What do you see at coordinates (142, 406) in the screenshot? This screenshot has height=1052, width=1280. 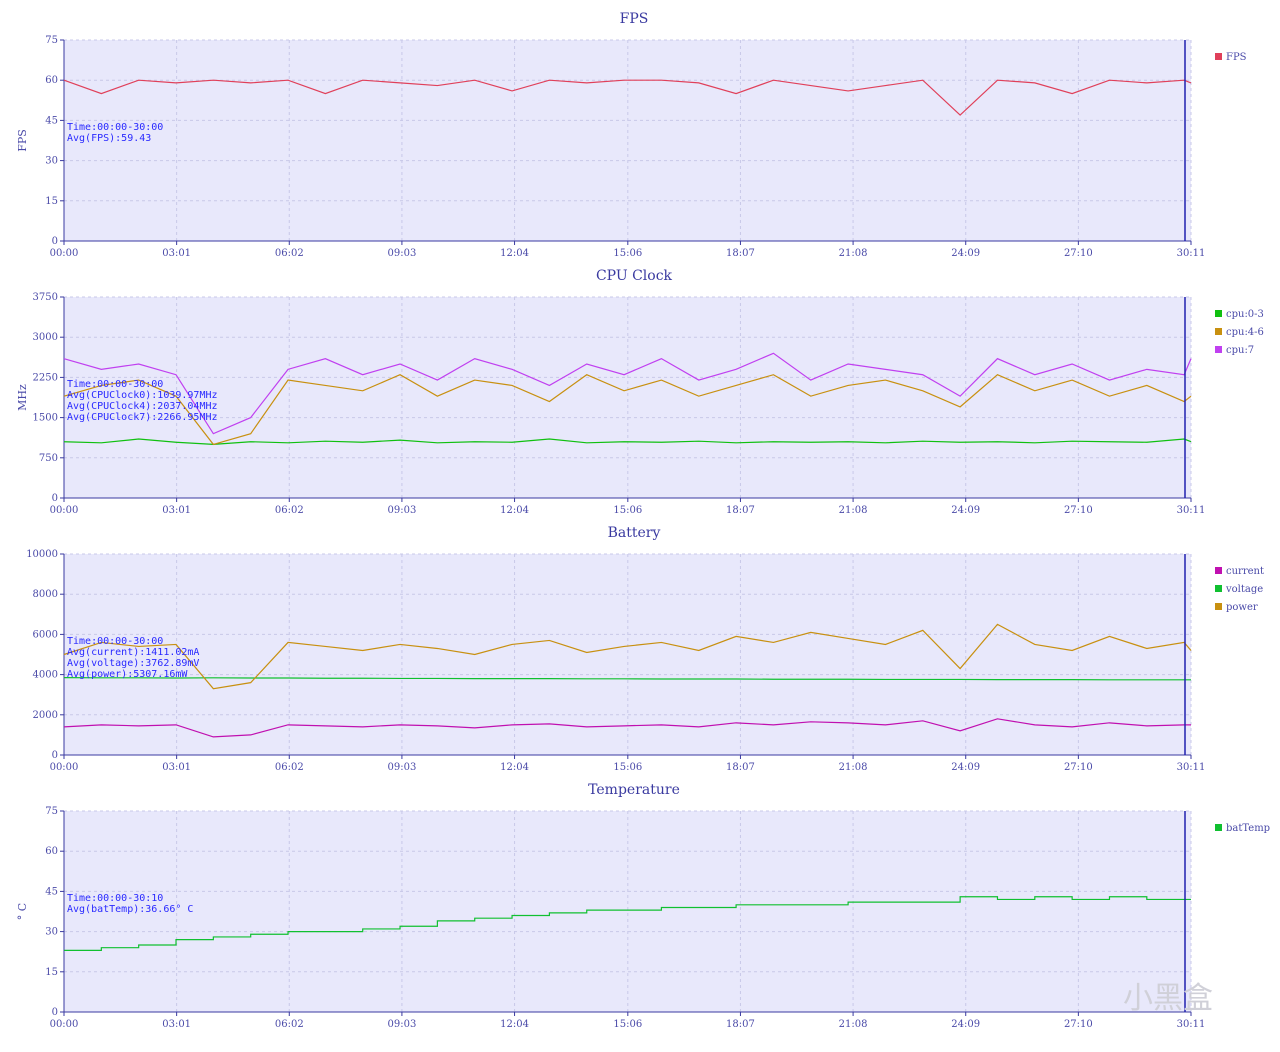 I see `annotation-text: Avg(CPUClock4):2037.04MHz` at bounding box center [142, 406].